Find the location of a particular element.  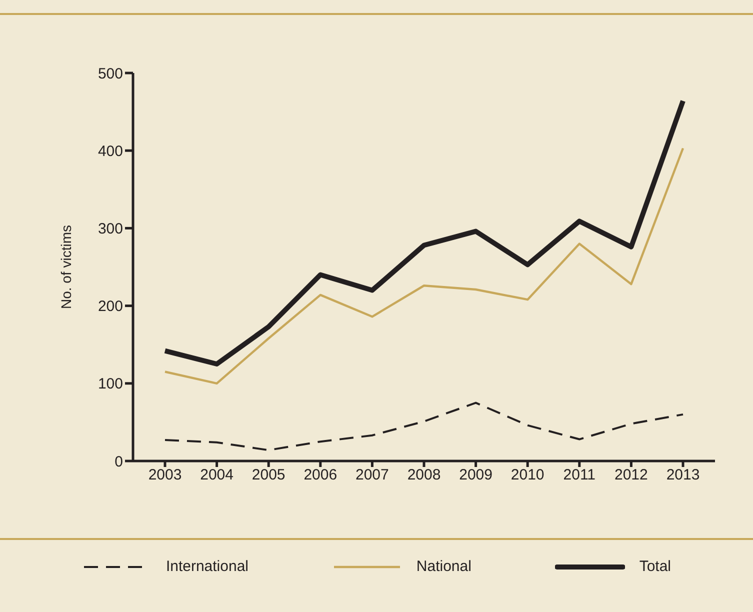

y-tick-label: 200 is located at coordinates (110, 307).